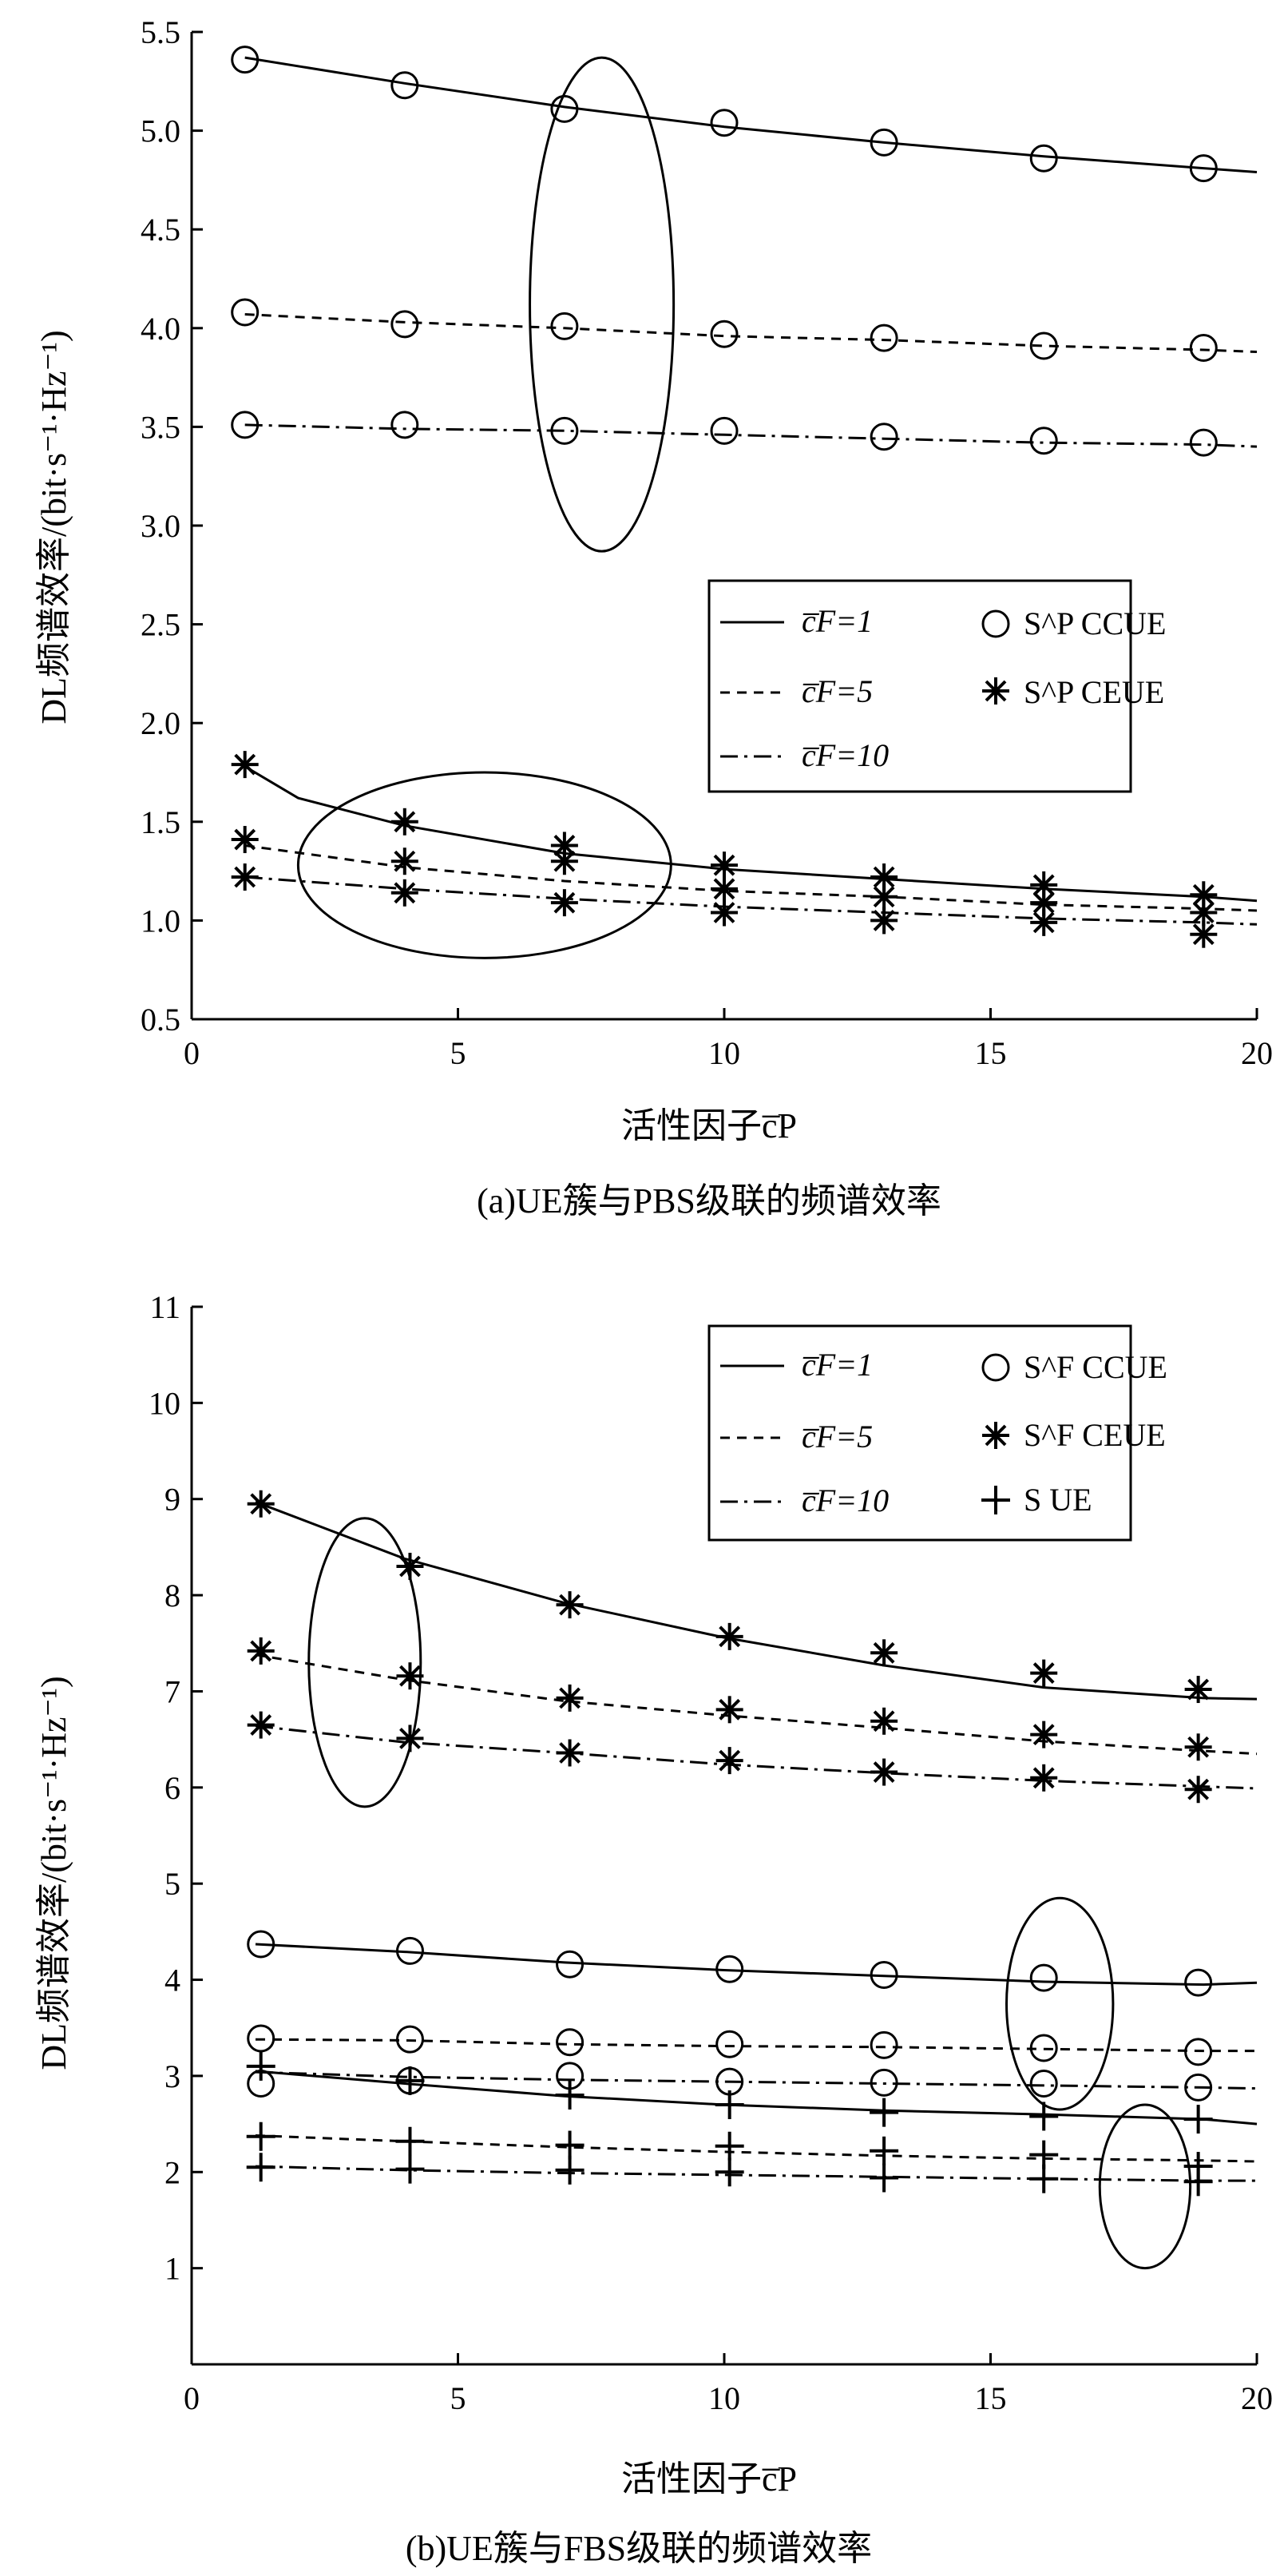 This screenshot has height=2576, width=1284. I want to click on x-tick-label: 0, so click(192, 1053).